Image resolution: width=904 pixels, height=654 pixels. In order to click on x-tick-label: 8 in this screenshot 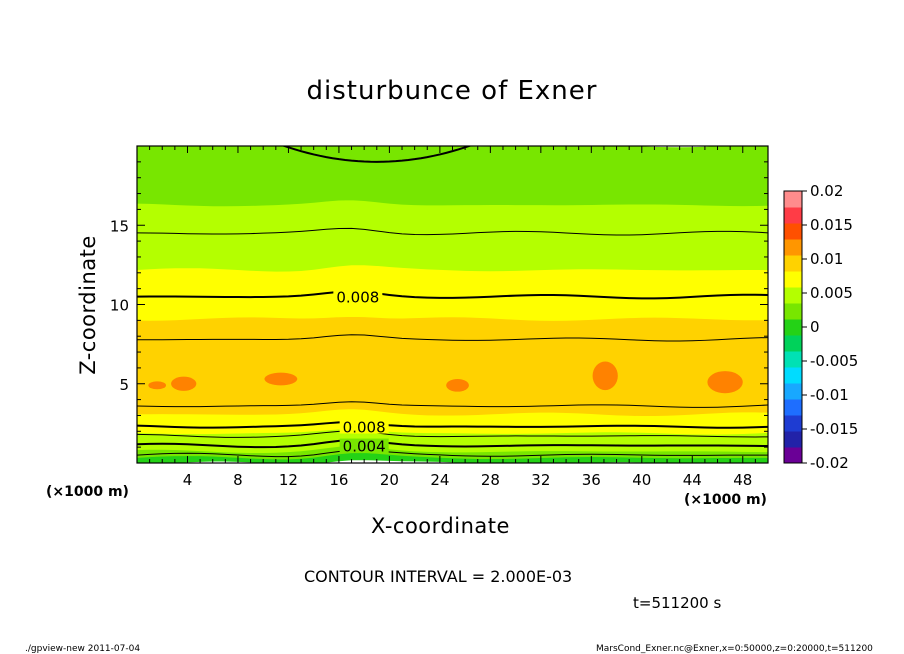, I will do `click(238, 480)`.